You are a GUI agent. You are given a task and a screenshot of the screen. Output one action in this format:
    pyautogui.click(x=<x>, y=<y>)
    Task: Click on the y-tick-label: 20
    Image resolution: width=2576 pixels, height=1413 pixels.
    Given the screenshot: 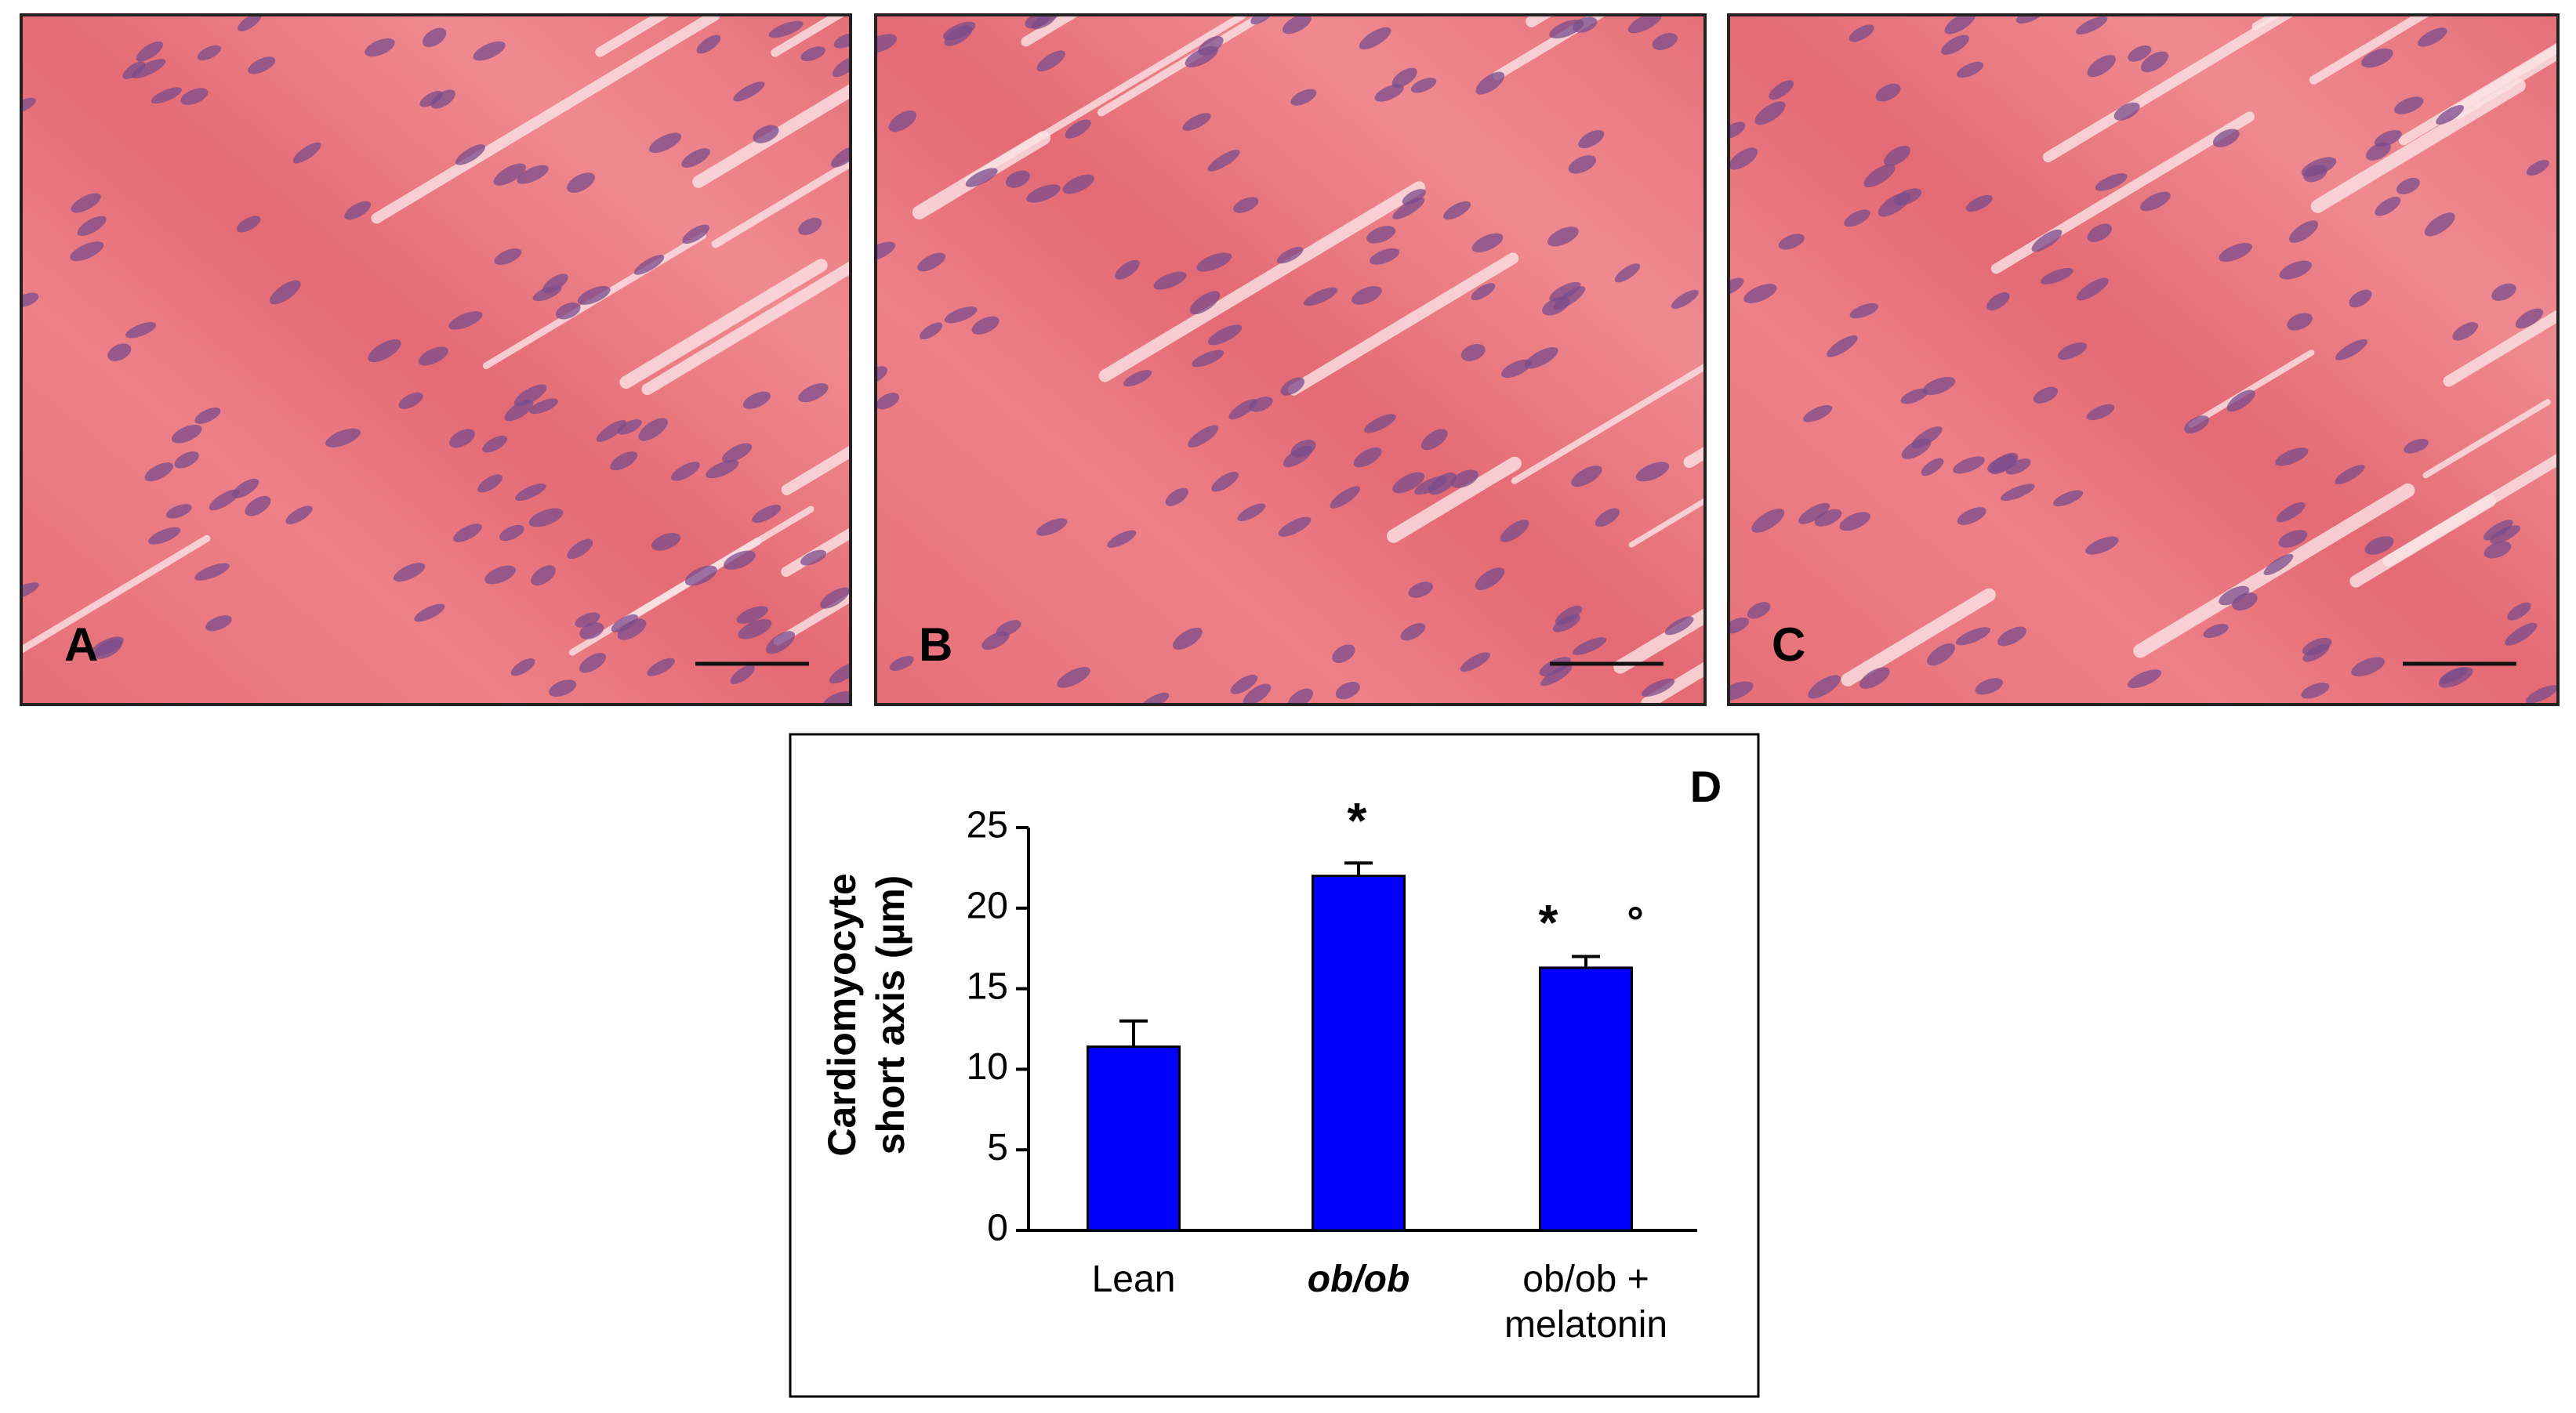 What is the action you would take?
    pyautogui.click(x=988, y=905)
    